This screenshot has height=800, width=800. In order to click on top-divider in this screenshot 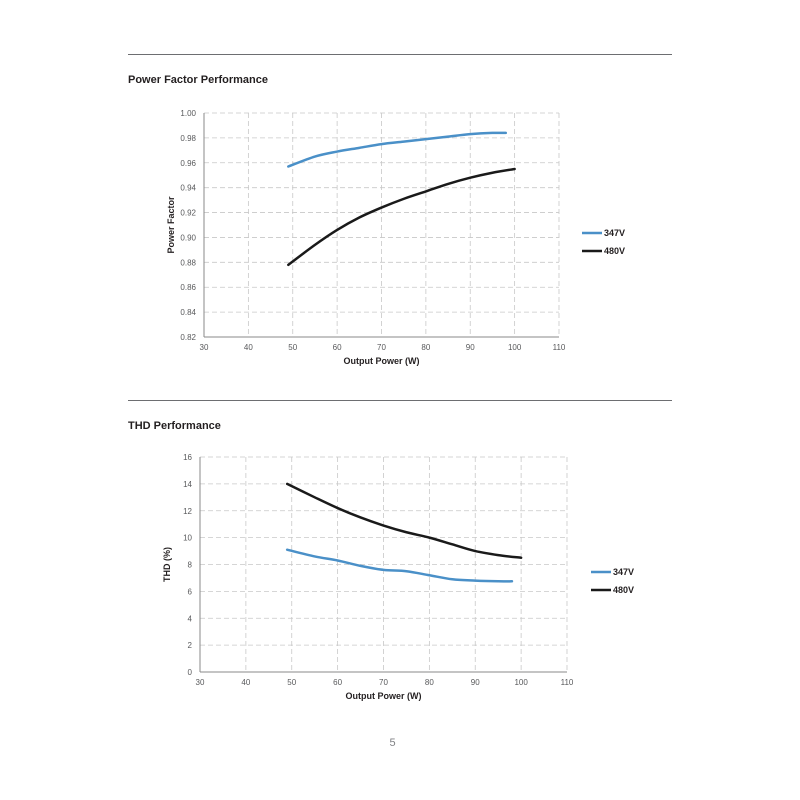, I will do `click(400, 54)`.